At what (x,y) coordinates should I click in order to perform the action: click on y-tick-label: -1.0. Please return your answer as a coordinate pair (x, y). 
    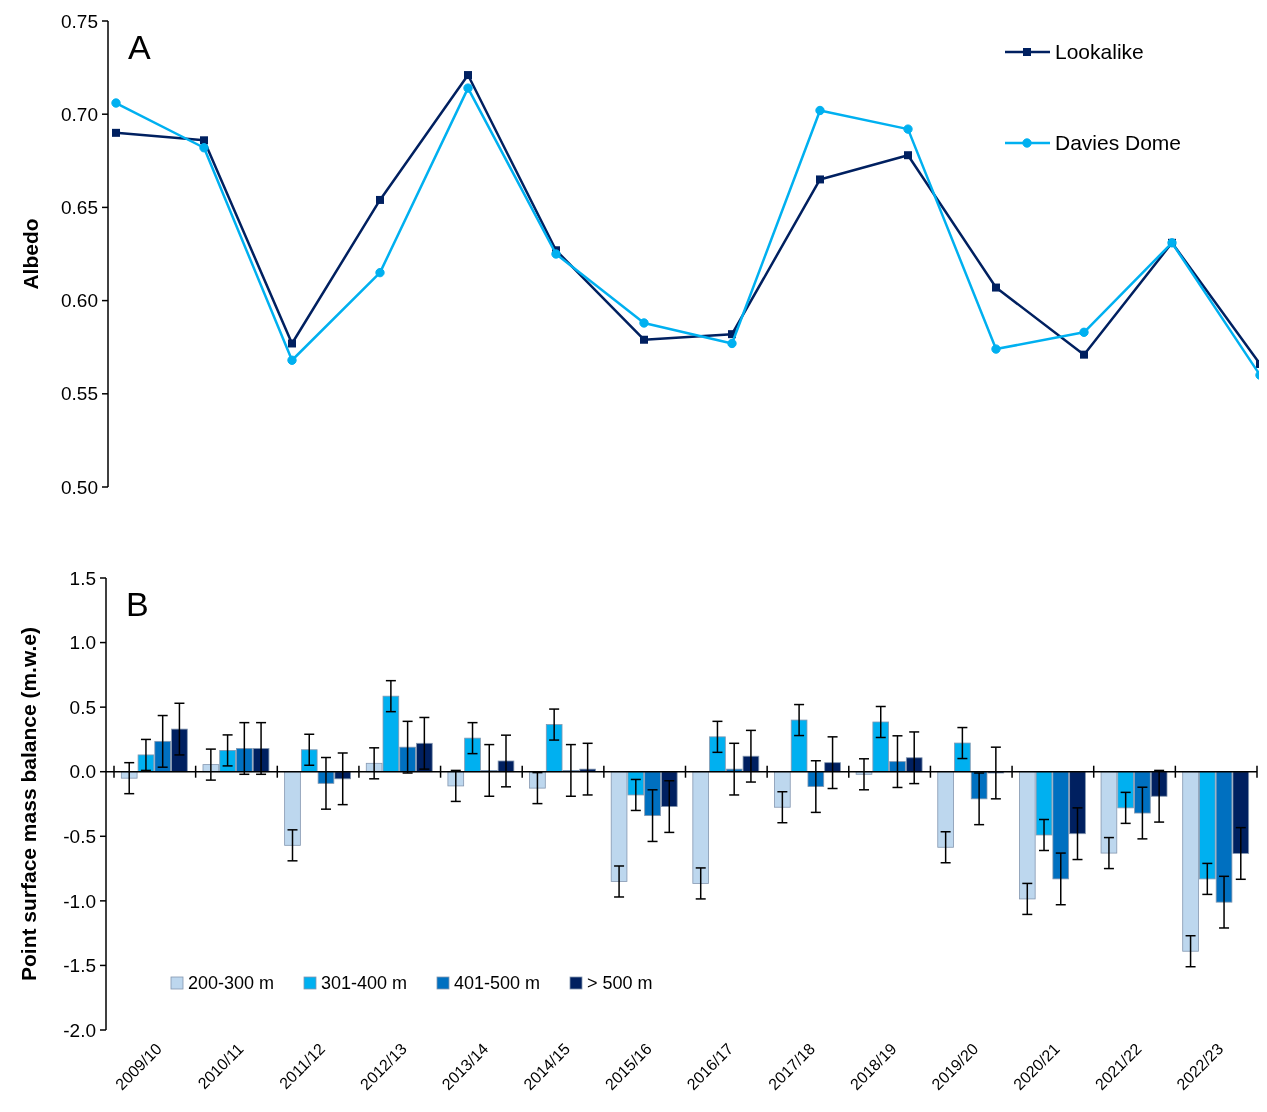
    Looking at the image, I should click on (79, 901).